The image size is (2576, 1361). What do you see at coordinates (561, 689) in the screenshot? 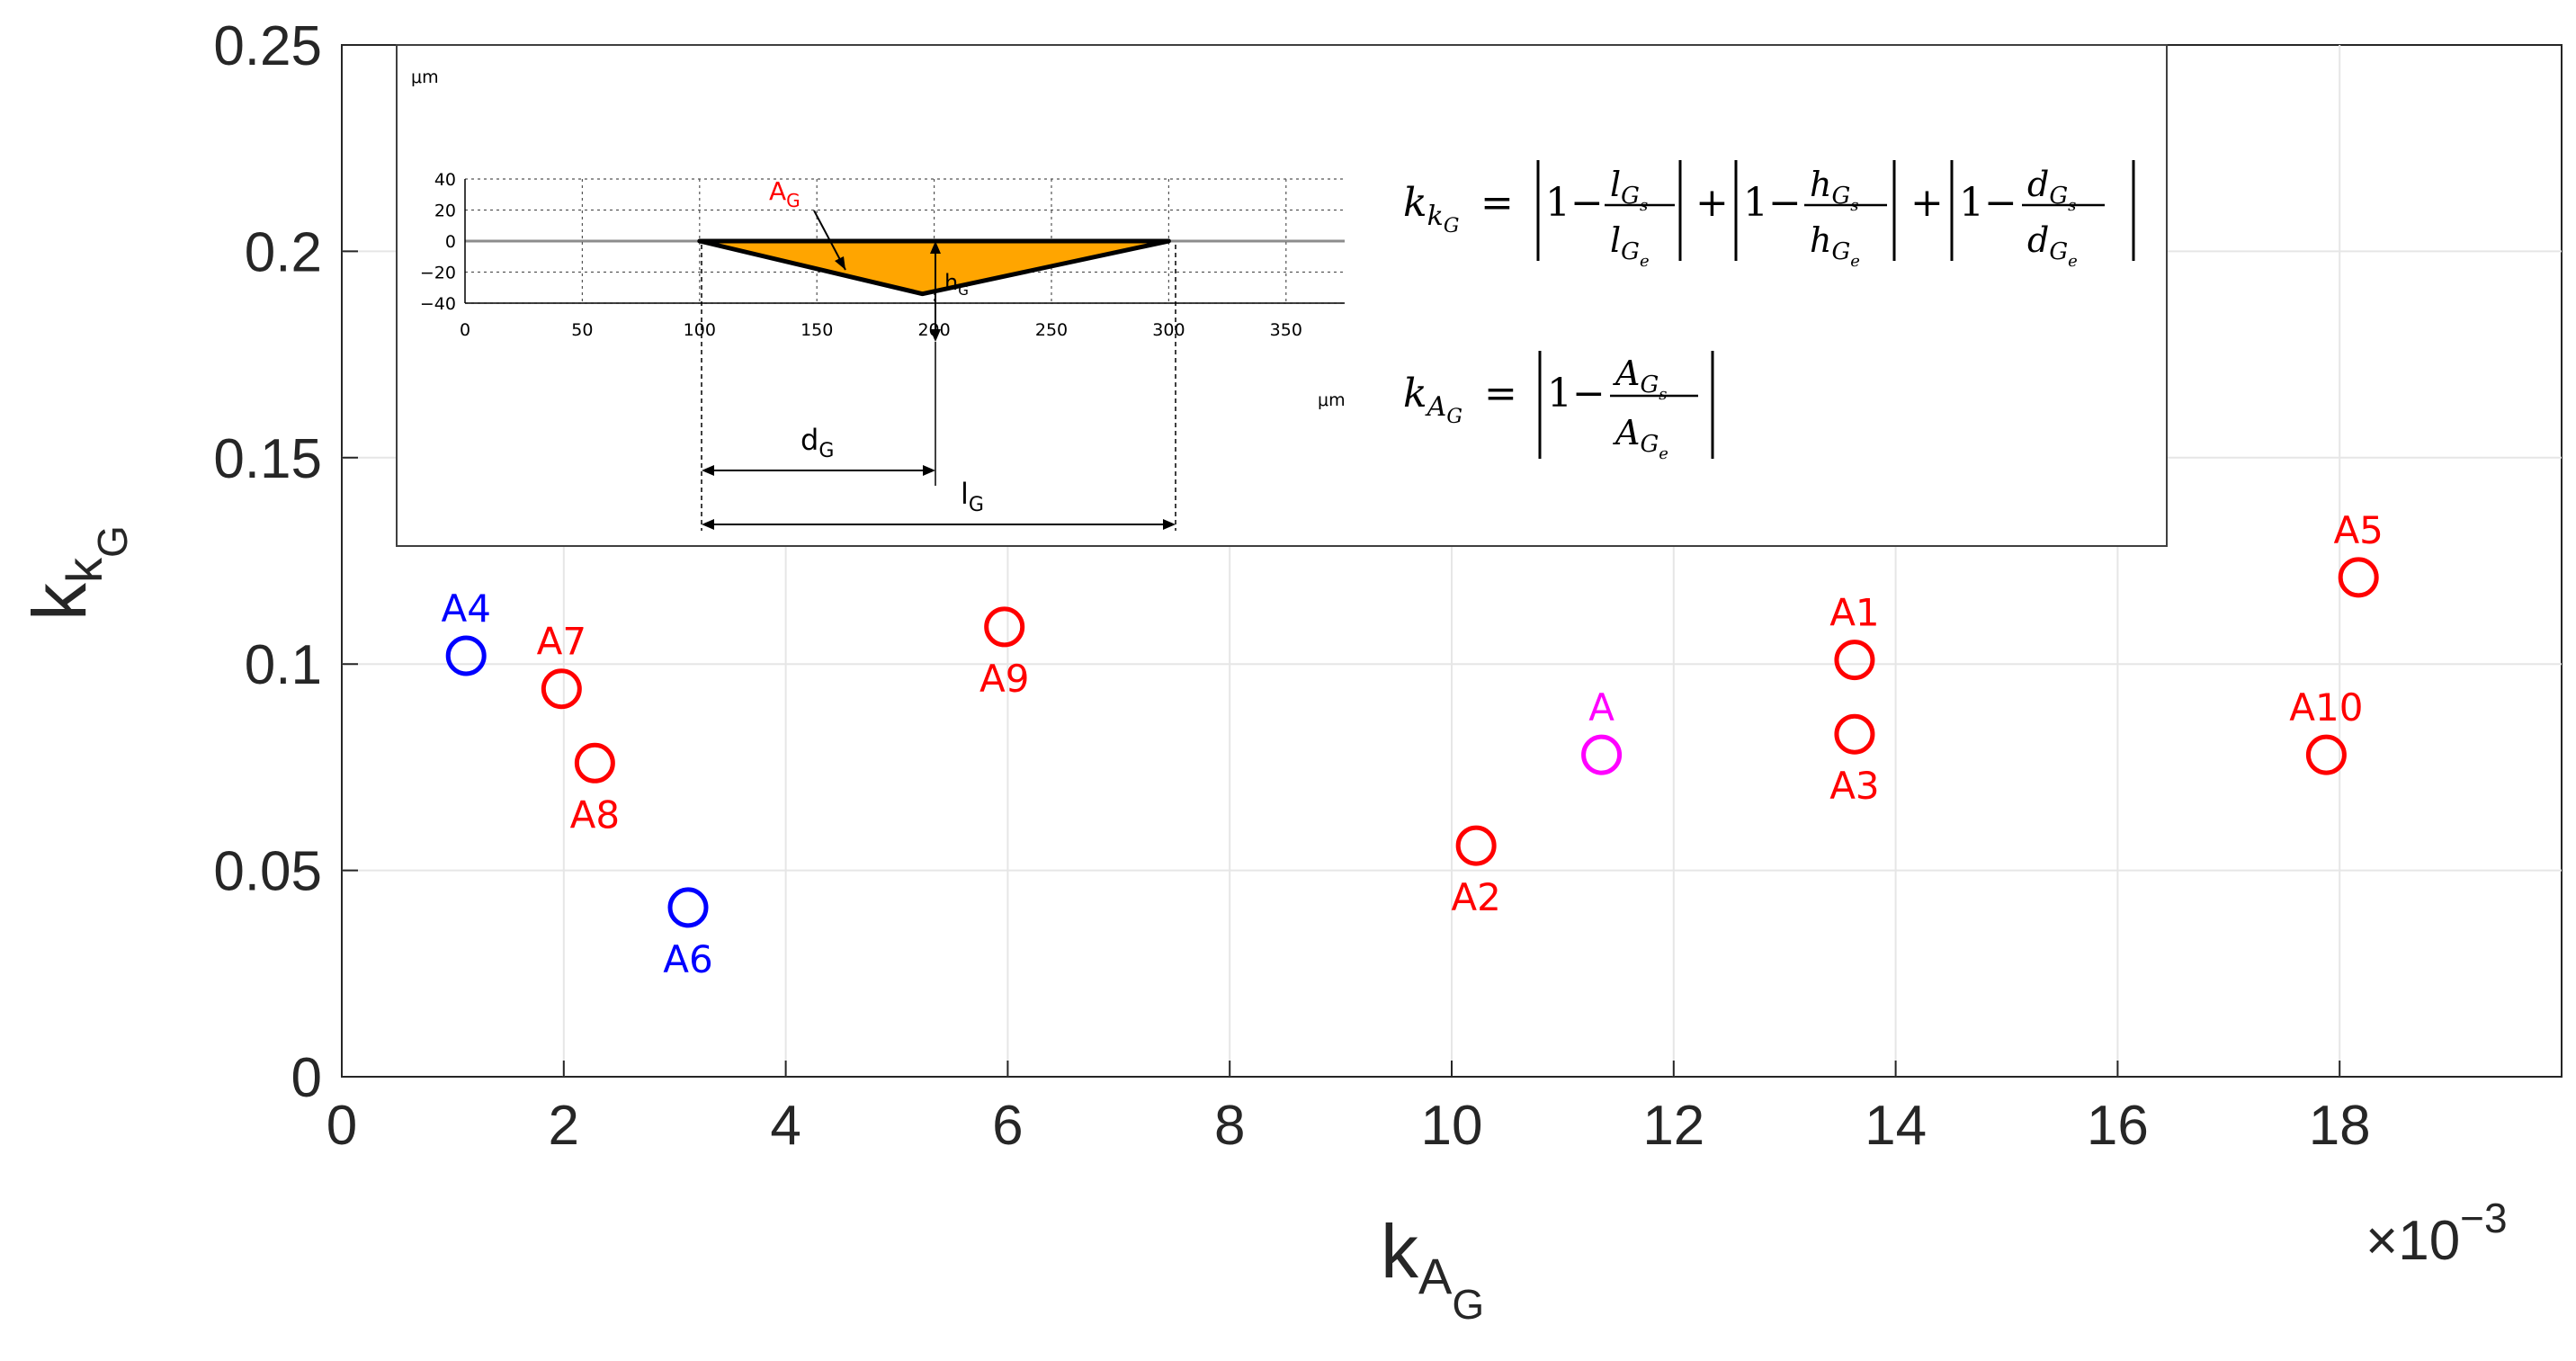
I see `data-point-a7` at bounding box center [561, 689].